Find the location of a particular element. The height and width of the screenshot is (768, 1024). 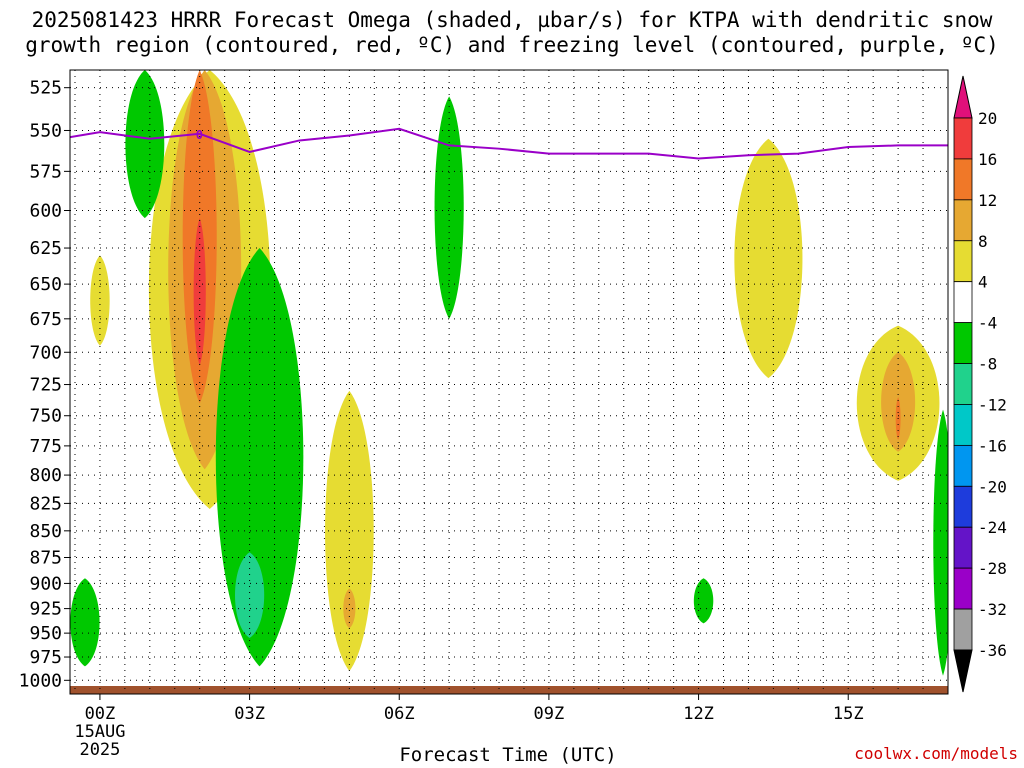

colorbar-label: -24 is located at coordinates (992, 527).